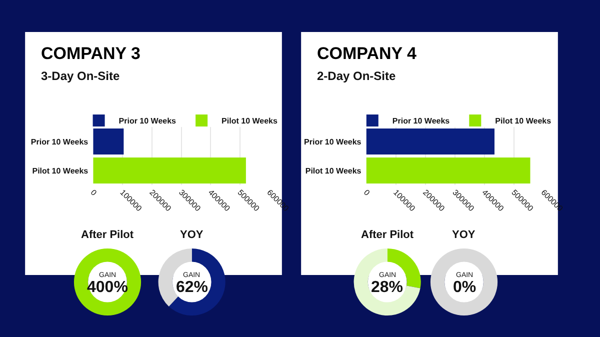 The width and height of the screenshot is (600, 337). What do you see at coordinates (421, 121) in the screenshot?
I see `series-label: Prior 10 Weeks` at bounding box center [421, 121].